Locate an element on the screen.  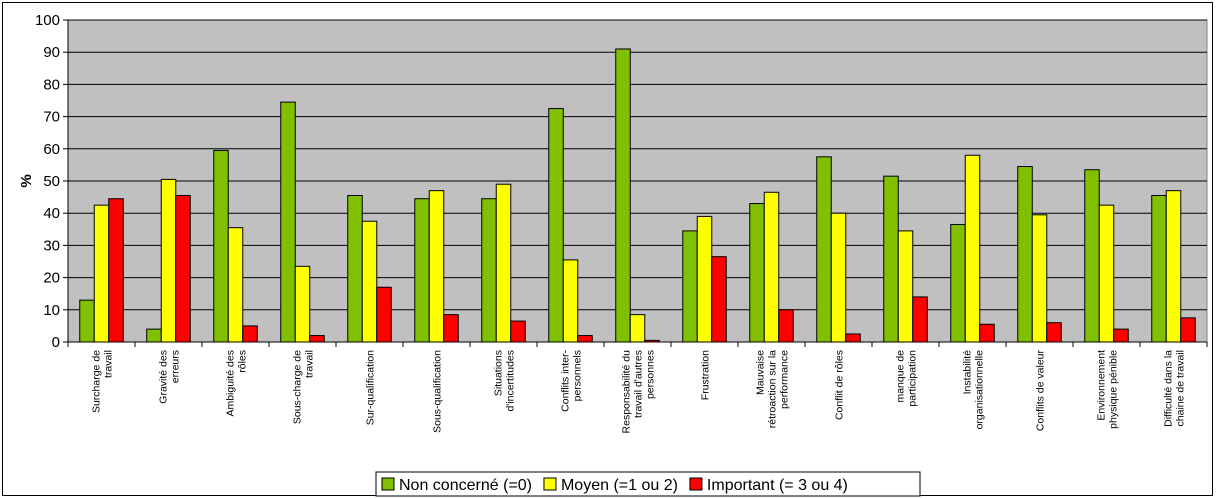
x-tick-label: Instabilité is located at coordinates (968, 372).